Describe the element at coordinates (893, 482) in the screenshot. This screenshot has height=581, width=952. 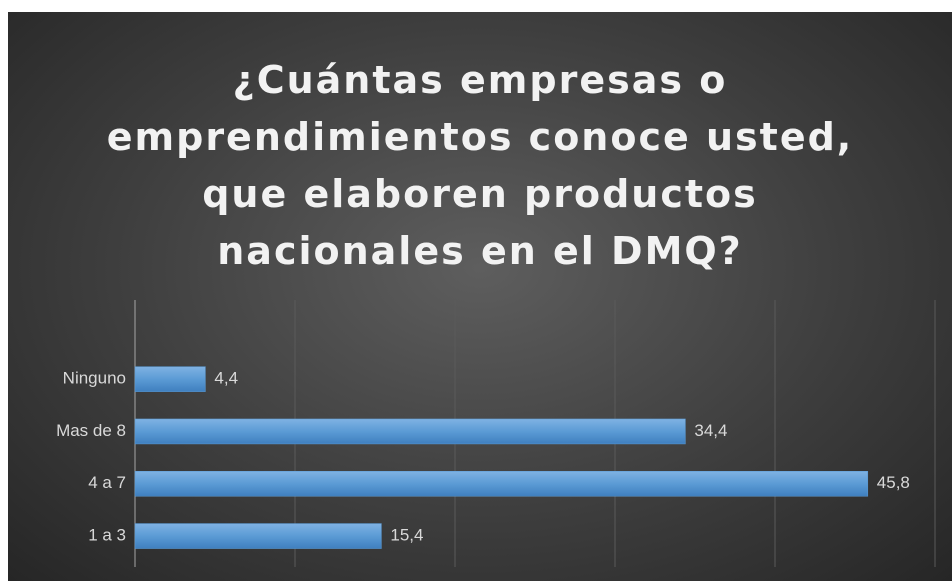
I see `data-label: 45,8` at that location.